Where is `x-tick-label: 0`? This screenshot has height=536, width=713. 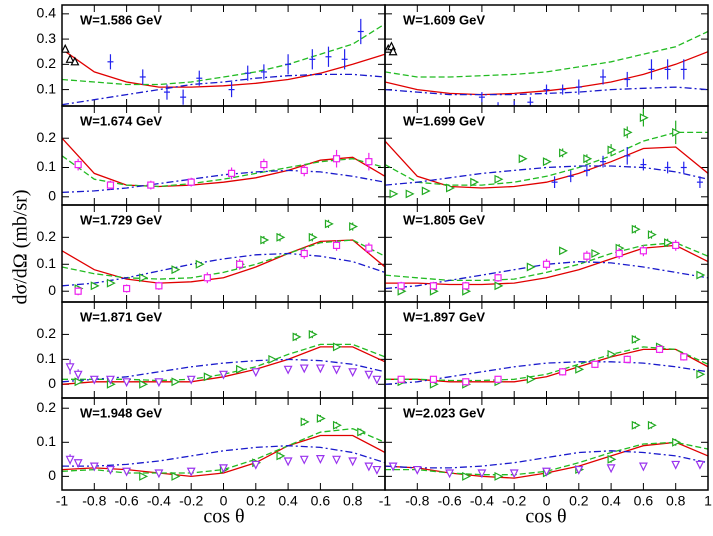 x-tick-label: 0 is located at coordinates (547, 501).